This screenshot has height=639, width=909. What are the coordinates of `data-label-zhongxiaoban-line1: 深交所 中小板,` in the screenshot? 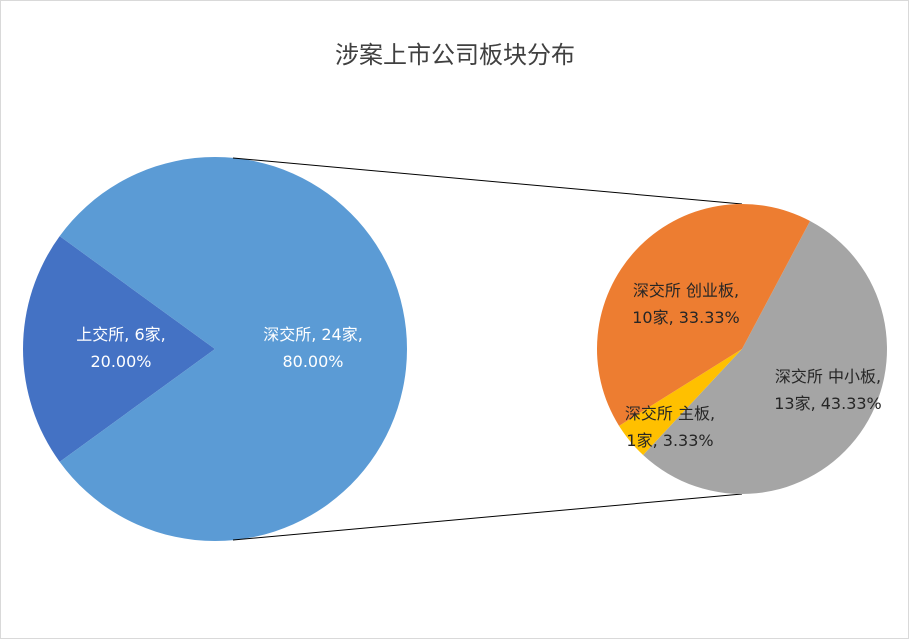 It's located at (828, 376).